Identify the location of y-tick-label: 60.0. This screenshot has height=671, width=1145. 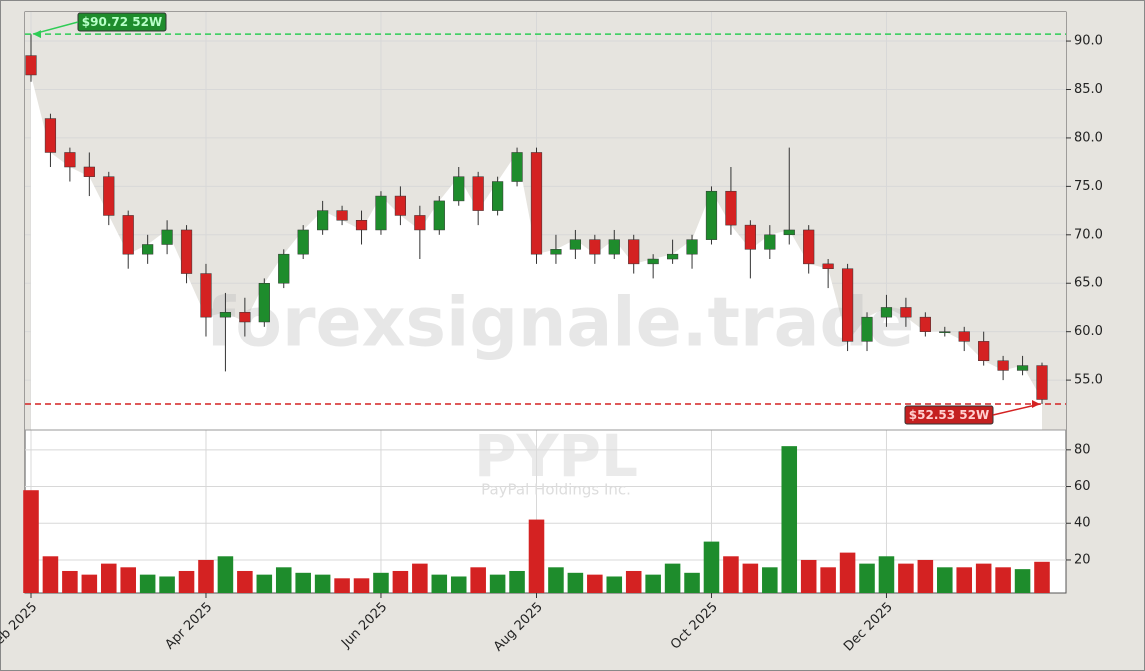
(1088, 331).